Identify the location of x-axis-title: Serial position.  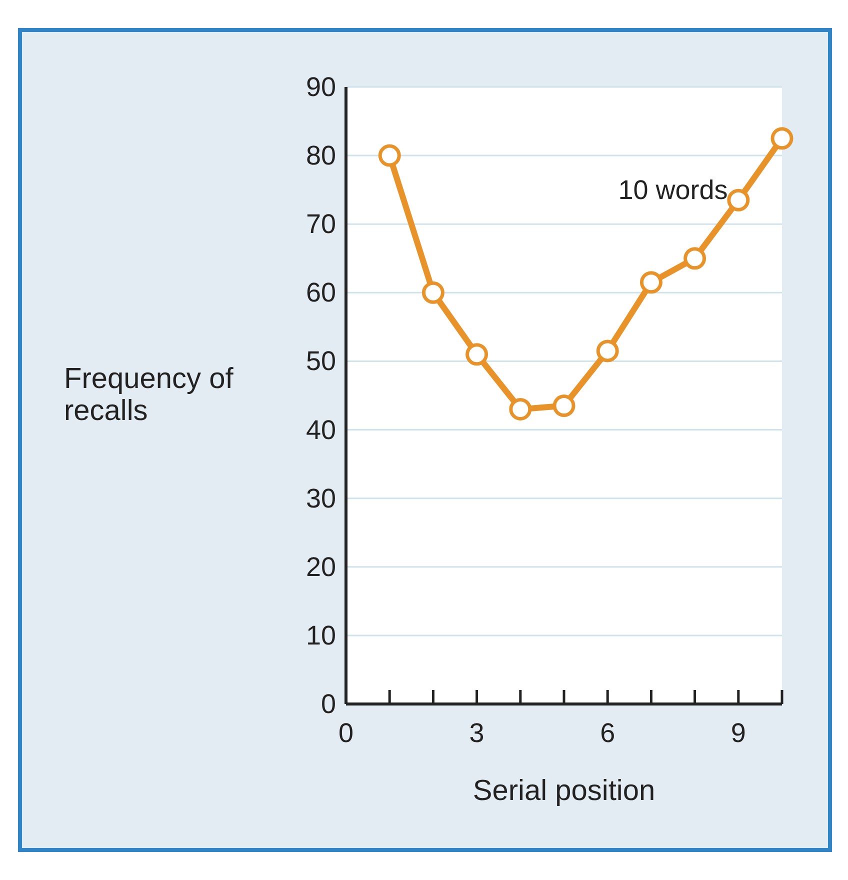
(564, 791).